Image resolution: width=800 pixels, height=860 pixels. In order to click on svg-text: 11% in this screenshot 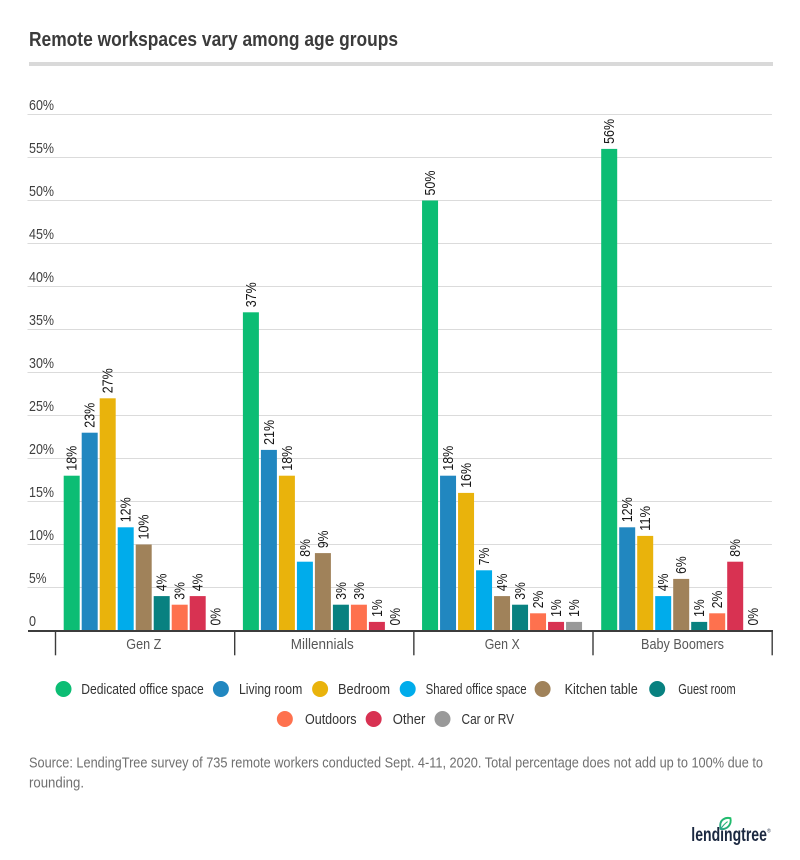, I will do `click(645, 518)`.